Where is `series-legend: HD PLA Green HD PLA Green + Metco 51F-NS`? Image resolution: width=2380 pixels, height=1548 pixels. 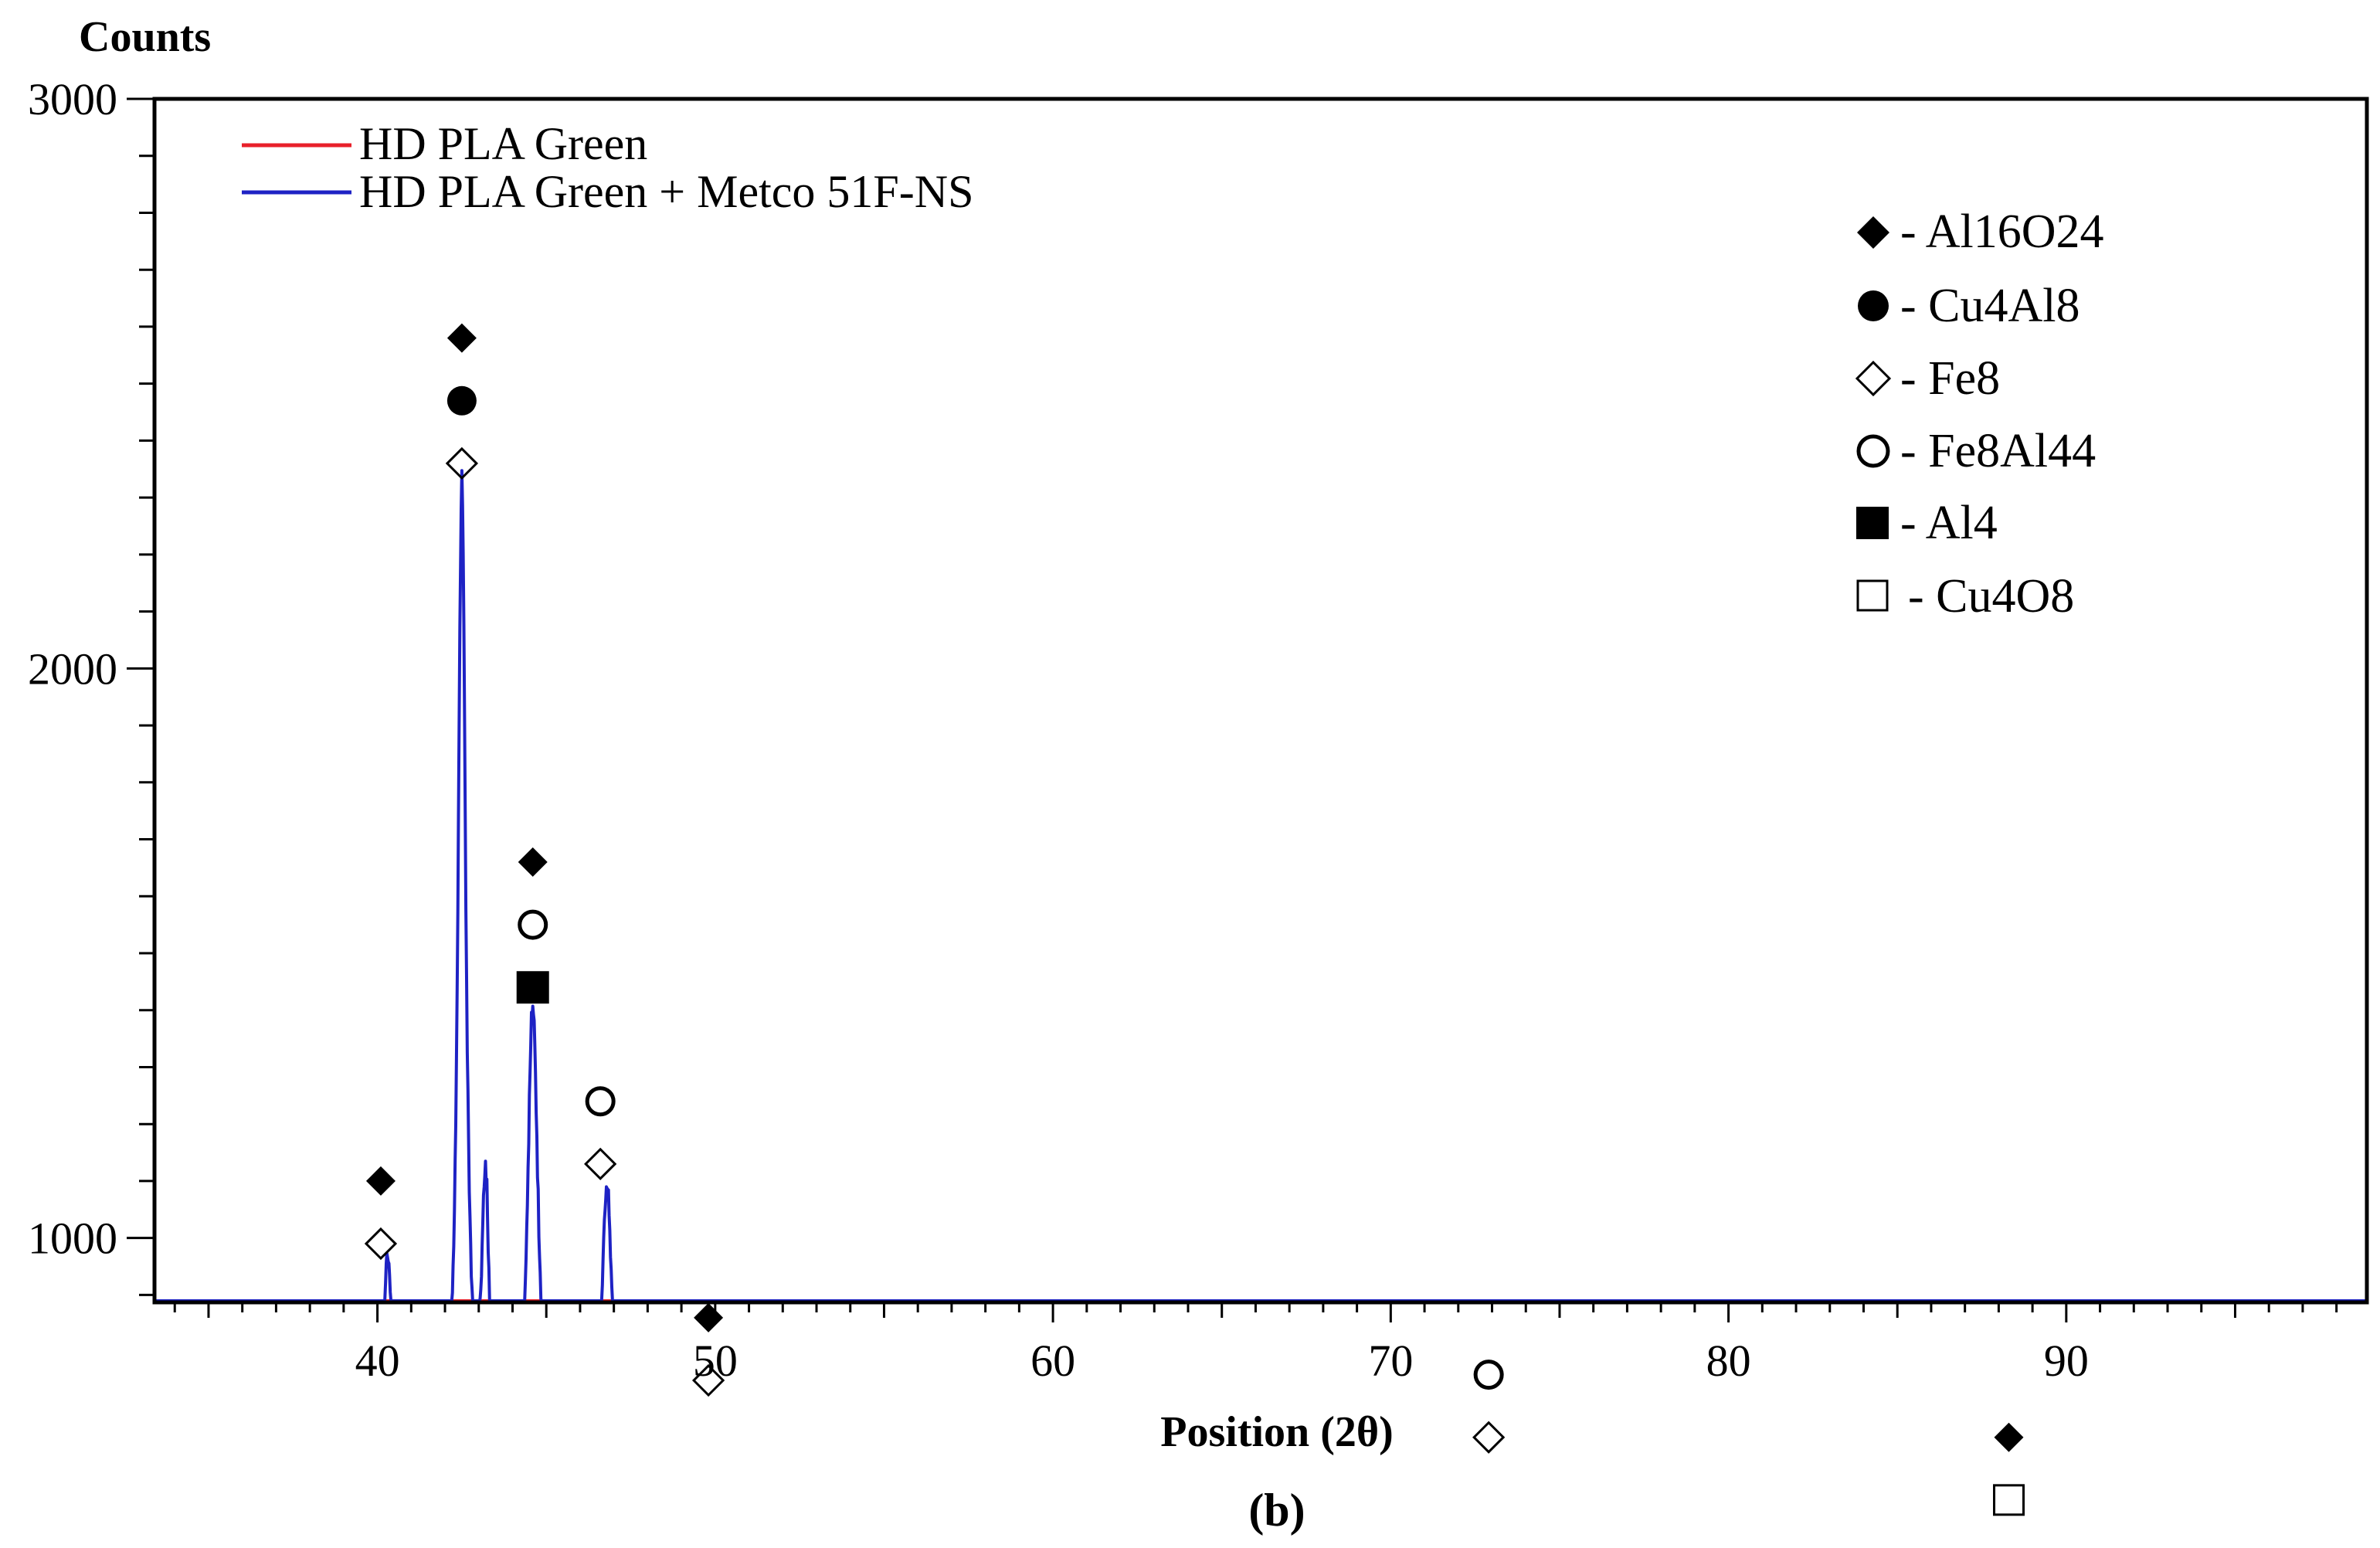
series-legend: HD PLA Green HD PLA Green + Metco 51F-NS is located at coordinates (607, 167).